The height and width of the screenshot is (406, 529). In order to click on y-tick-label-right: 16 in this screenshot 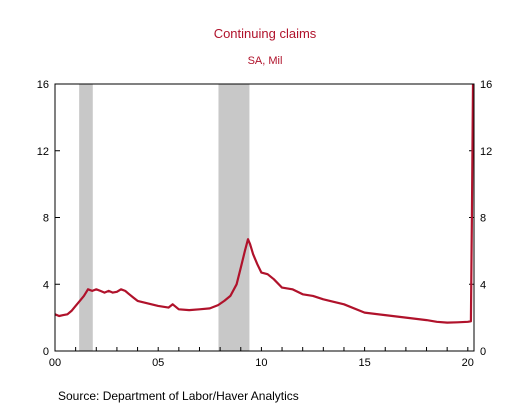, I will do `click(486, 85)`.